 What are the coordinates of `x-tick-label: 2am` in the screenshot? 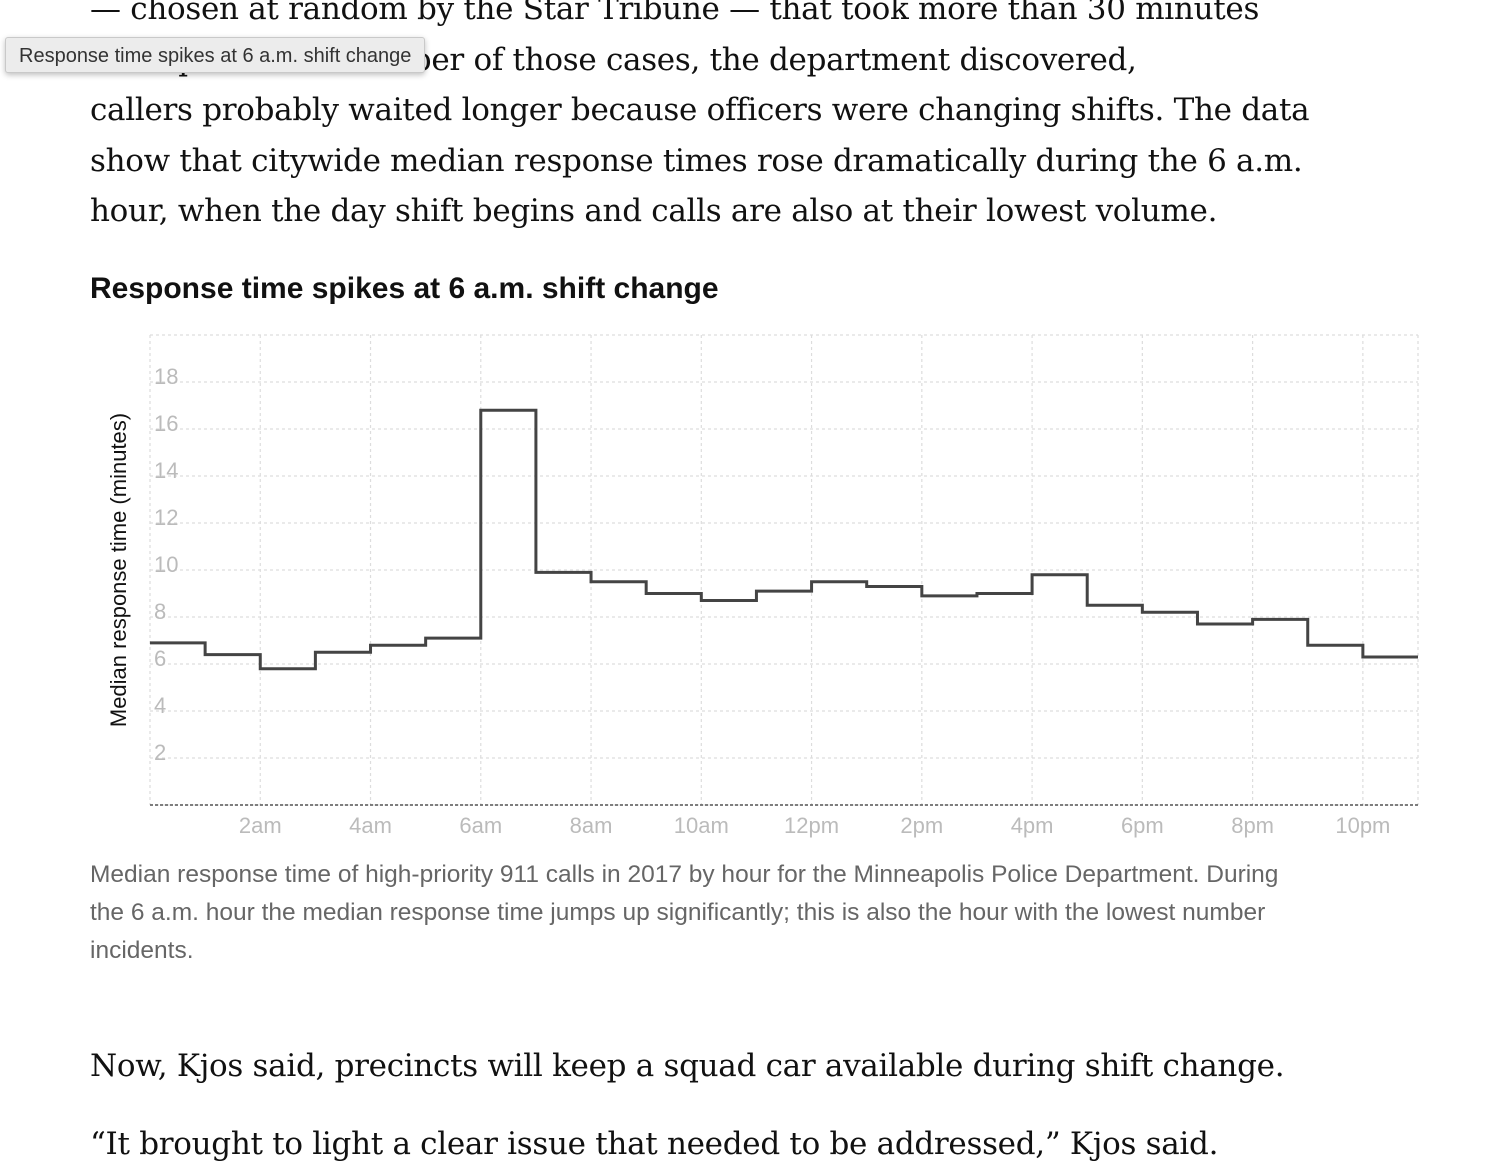 It's located at (260, 825).